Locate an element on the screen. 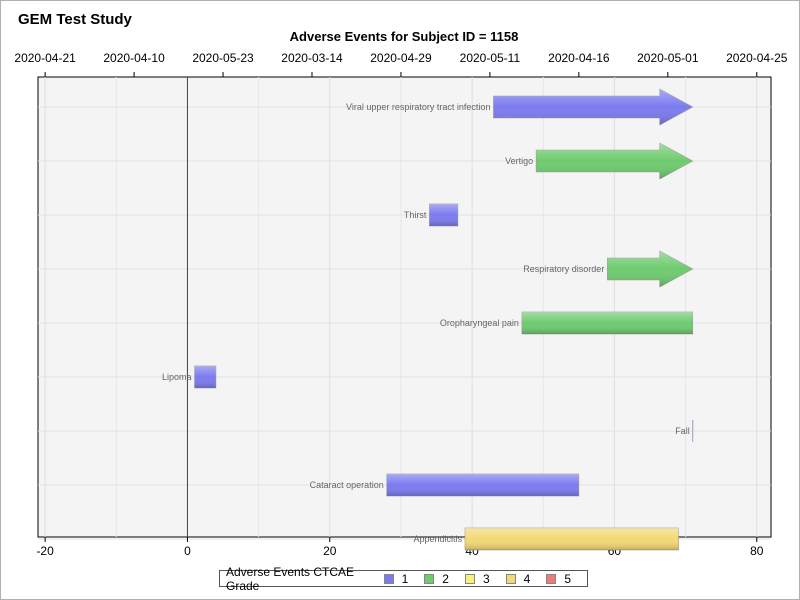 The image size is (800, 600). event-bar: Lipoma is located at coordinates (189, 377).